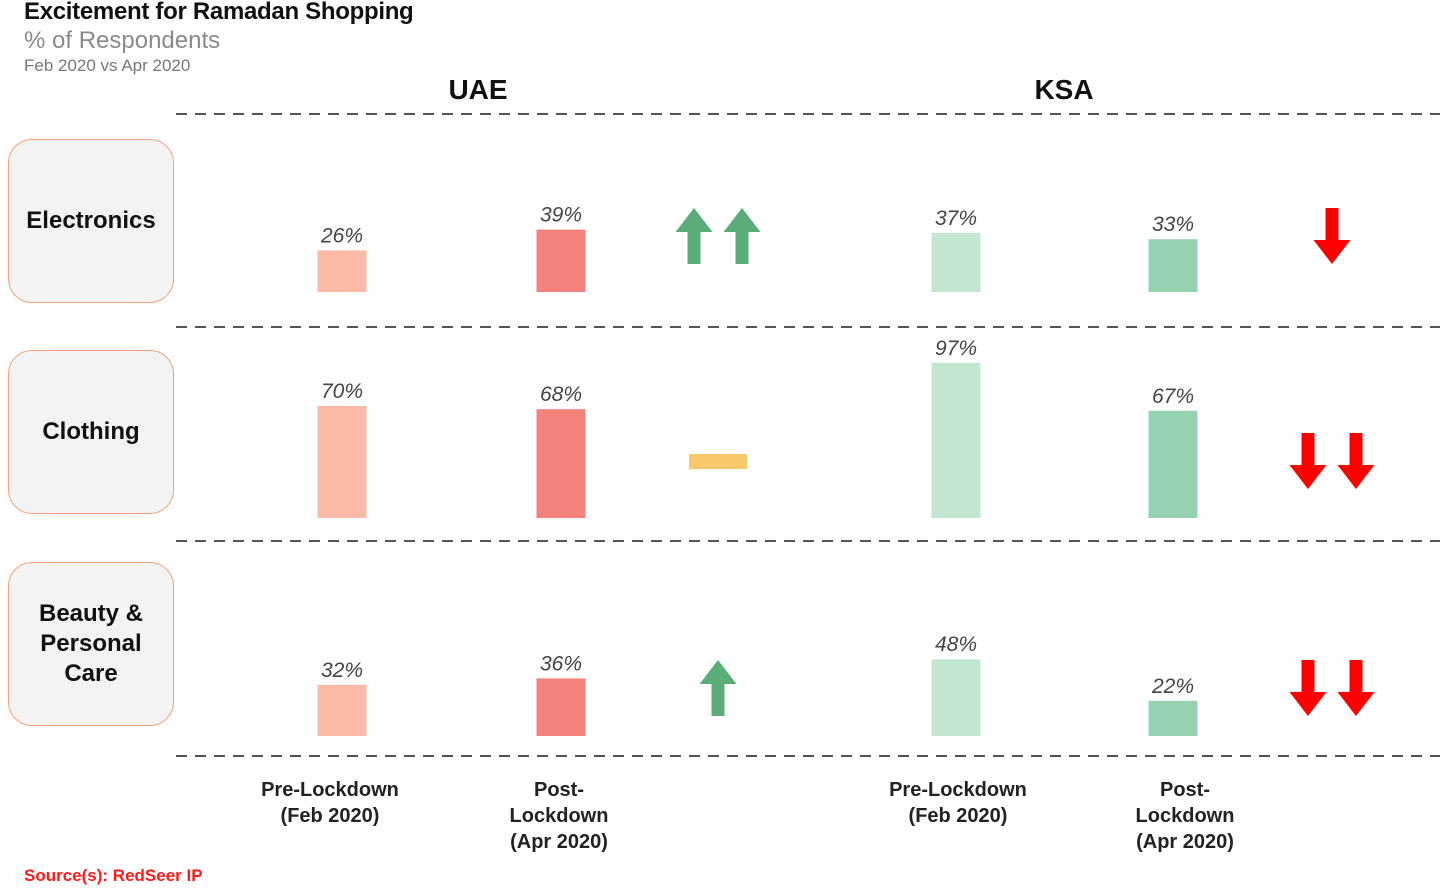 The height and width of the screenshot is (890, 1448). What do you see at coordinates (561, 663) in the screenshot?
I see `data-label: 36%` at bounding box center [561, 663].